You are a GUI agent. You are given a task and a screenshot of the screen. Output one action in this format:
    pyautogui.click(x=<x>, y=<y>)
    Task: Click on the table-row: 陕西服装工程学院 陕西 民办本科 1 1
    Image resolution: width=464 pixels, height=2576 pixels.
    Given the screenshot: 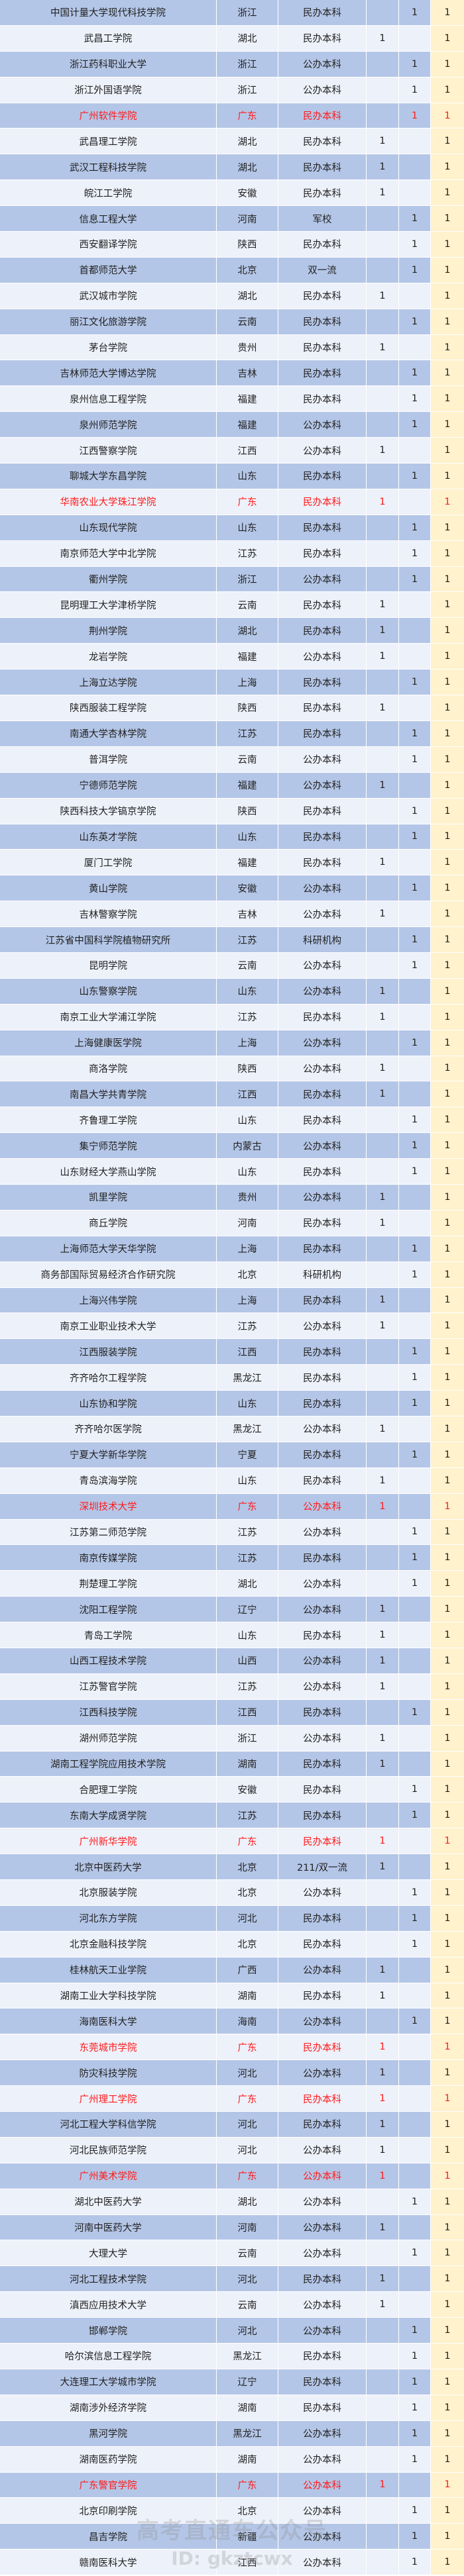 What is the action you would take?
    pyautogui.click(x=232, y=708)
    